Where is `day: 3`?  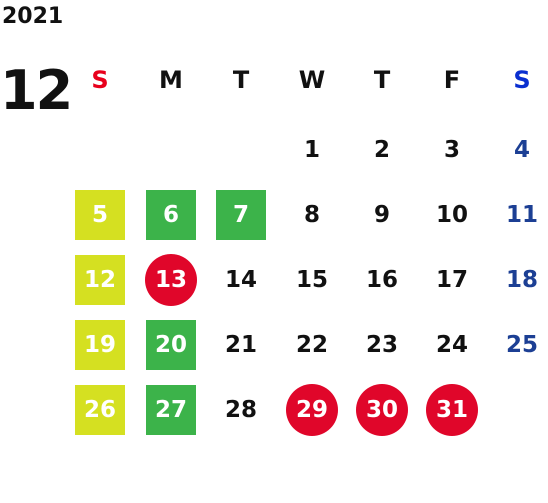 day: 3 is located at coordinates (451, 150).